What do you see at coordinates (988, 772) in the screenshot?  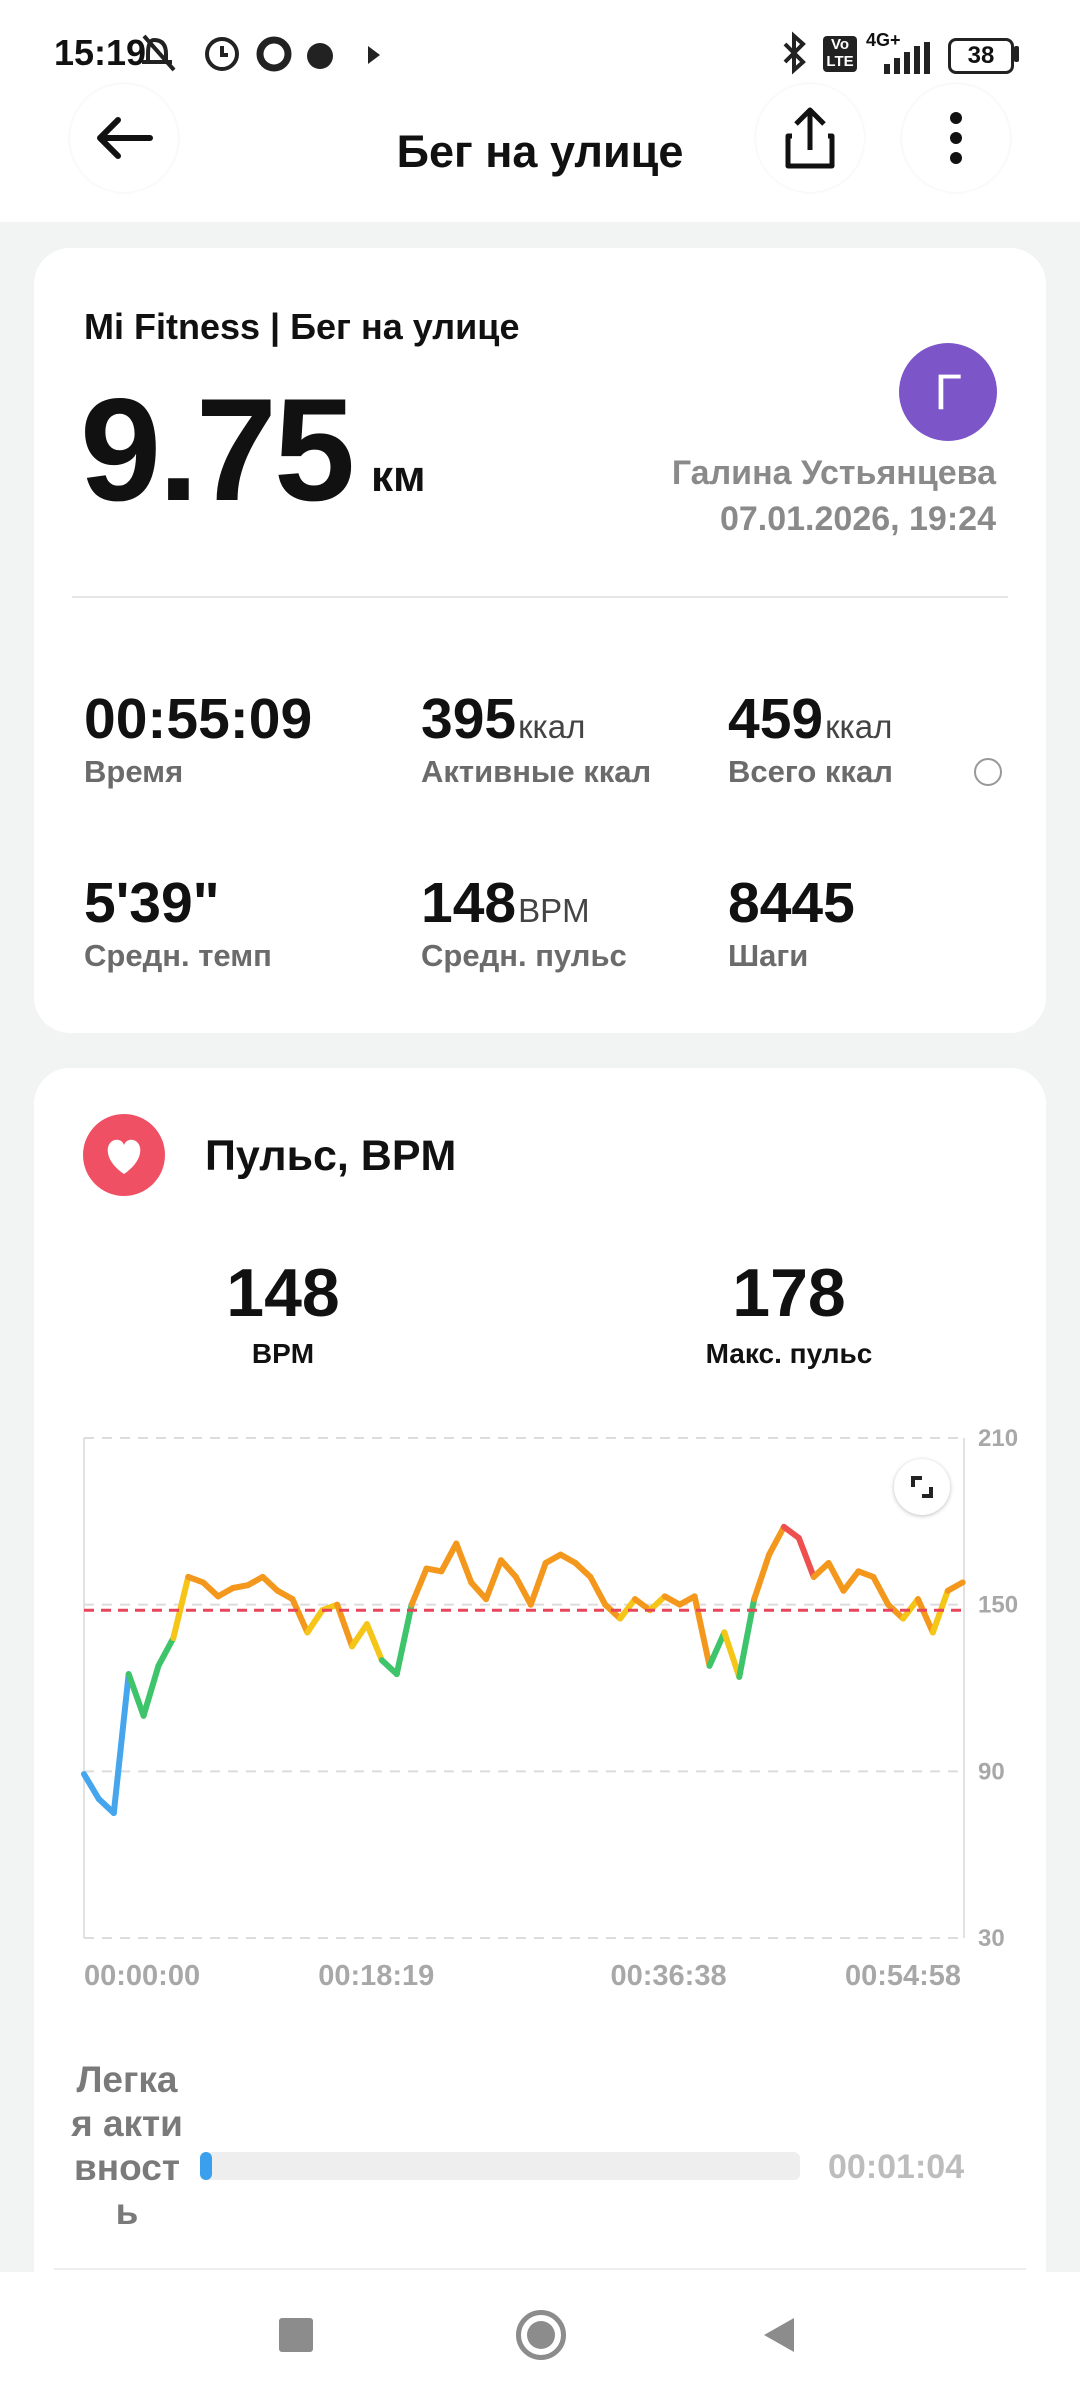 I see `info-icon` at bounding box center [988, 772].